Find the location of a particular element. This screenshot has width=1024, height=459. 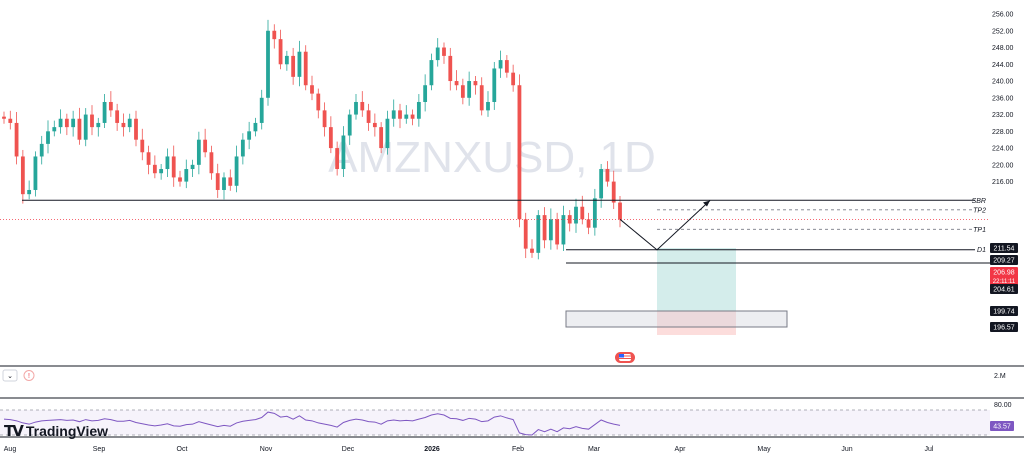

projection-line is located at coordinates (665, 225).